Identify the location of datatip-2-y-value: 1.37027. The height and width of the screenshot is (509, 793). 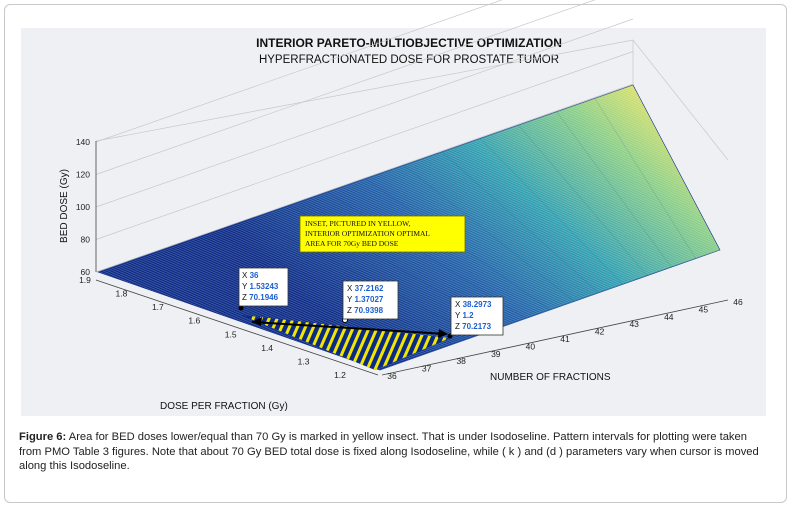
(368, 299).